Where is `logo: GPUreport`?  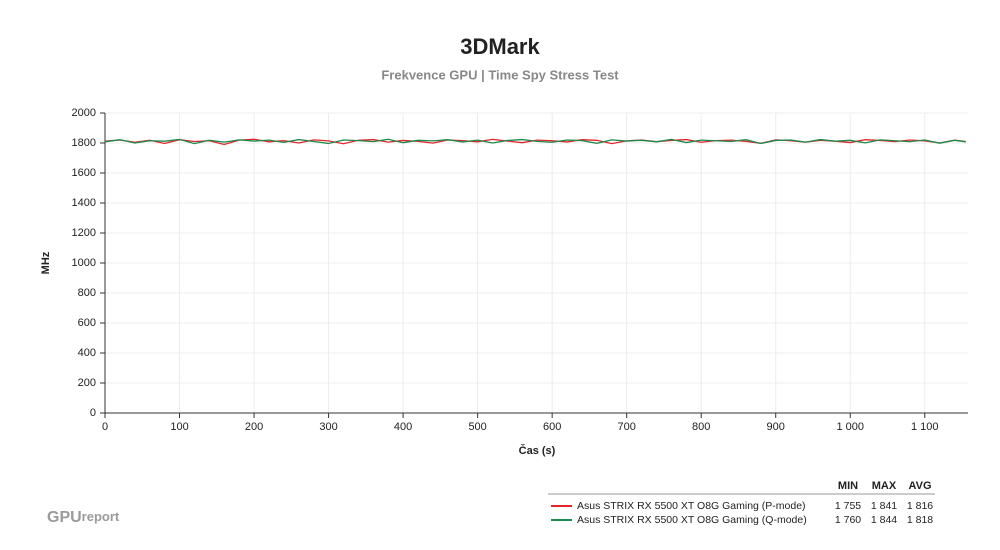
logo: GPUreport is located at coordinates (83, 517).